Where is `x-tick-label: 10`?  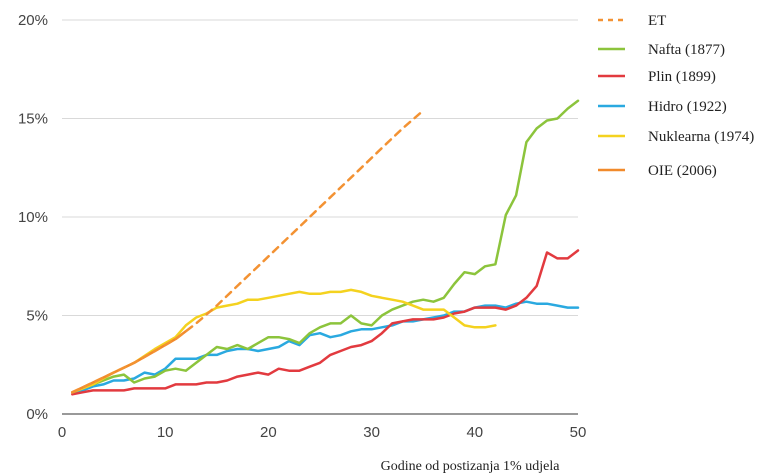
x-tick-label: 10 is located at coordinates (165, 432).